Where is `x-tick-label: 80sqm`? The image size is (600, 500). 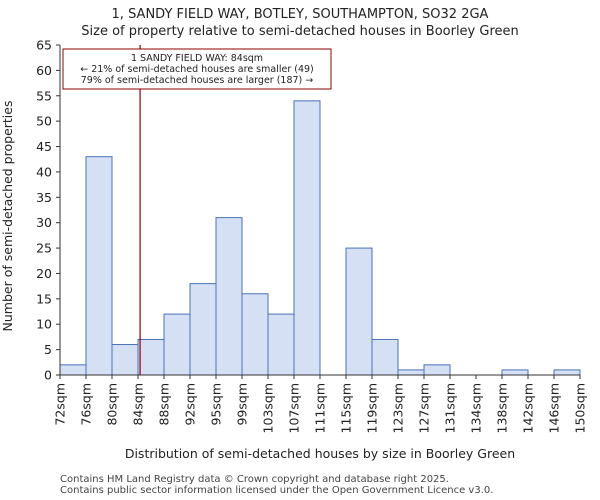 x-tick-label: 80sqm is located at coordinates (112, 404).